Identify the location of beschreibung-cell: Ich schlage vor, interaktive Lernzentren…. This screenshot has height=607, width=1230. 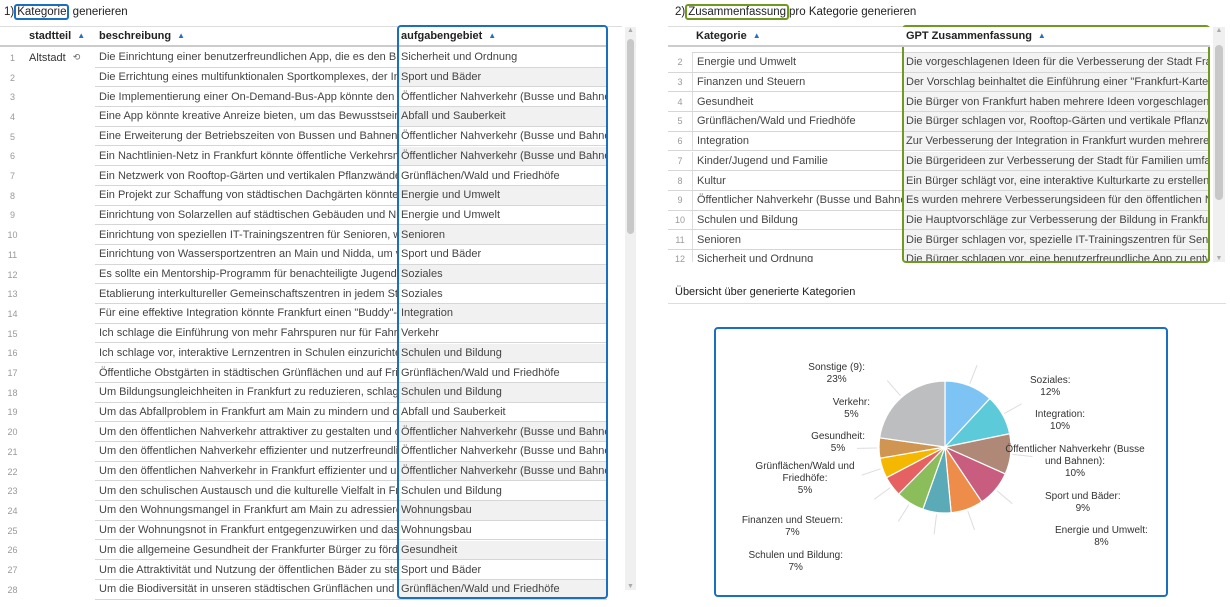
(246, 354).